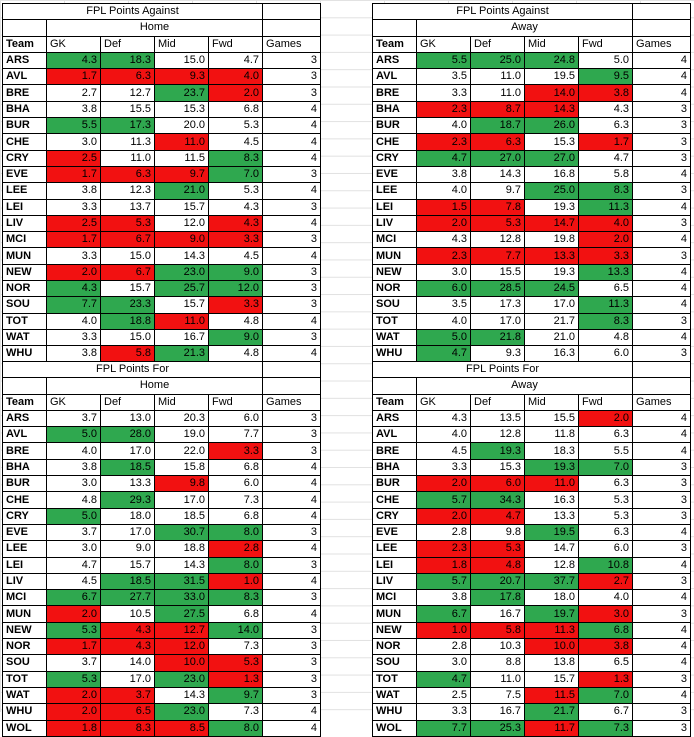 This screenshot has height=737, width=694. Describe the element at coordinates (497, 516) in the screenshot. I see `value-cell: 4.7` at that location.